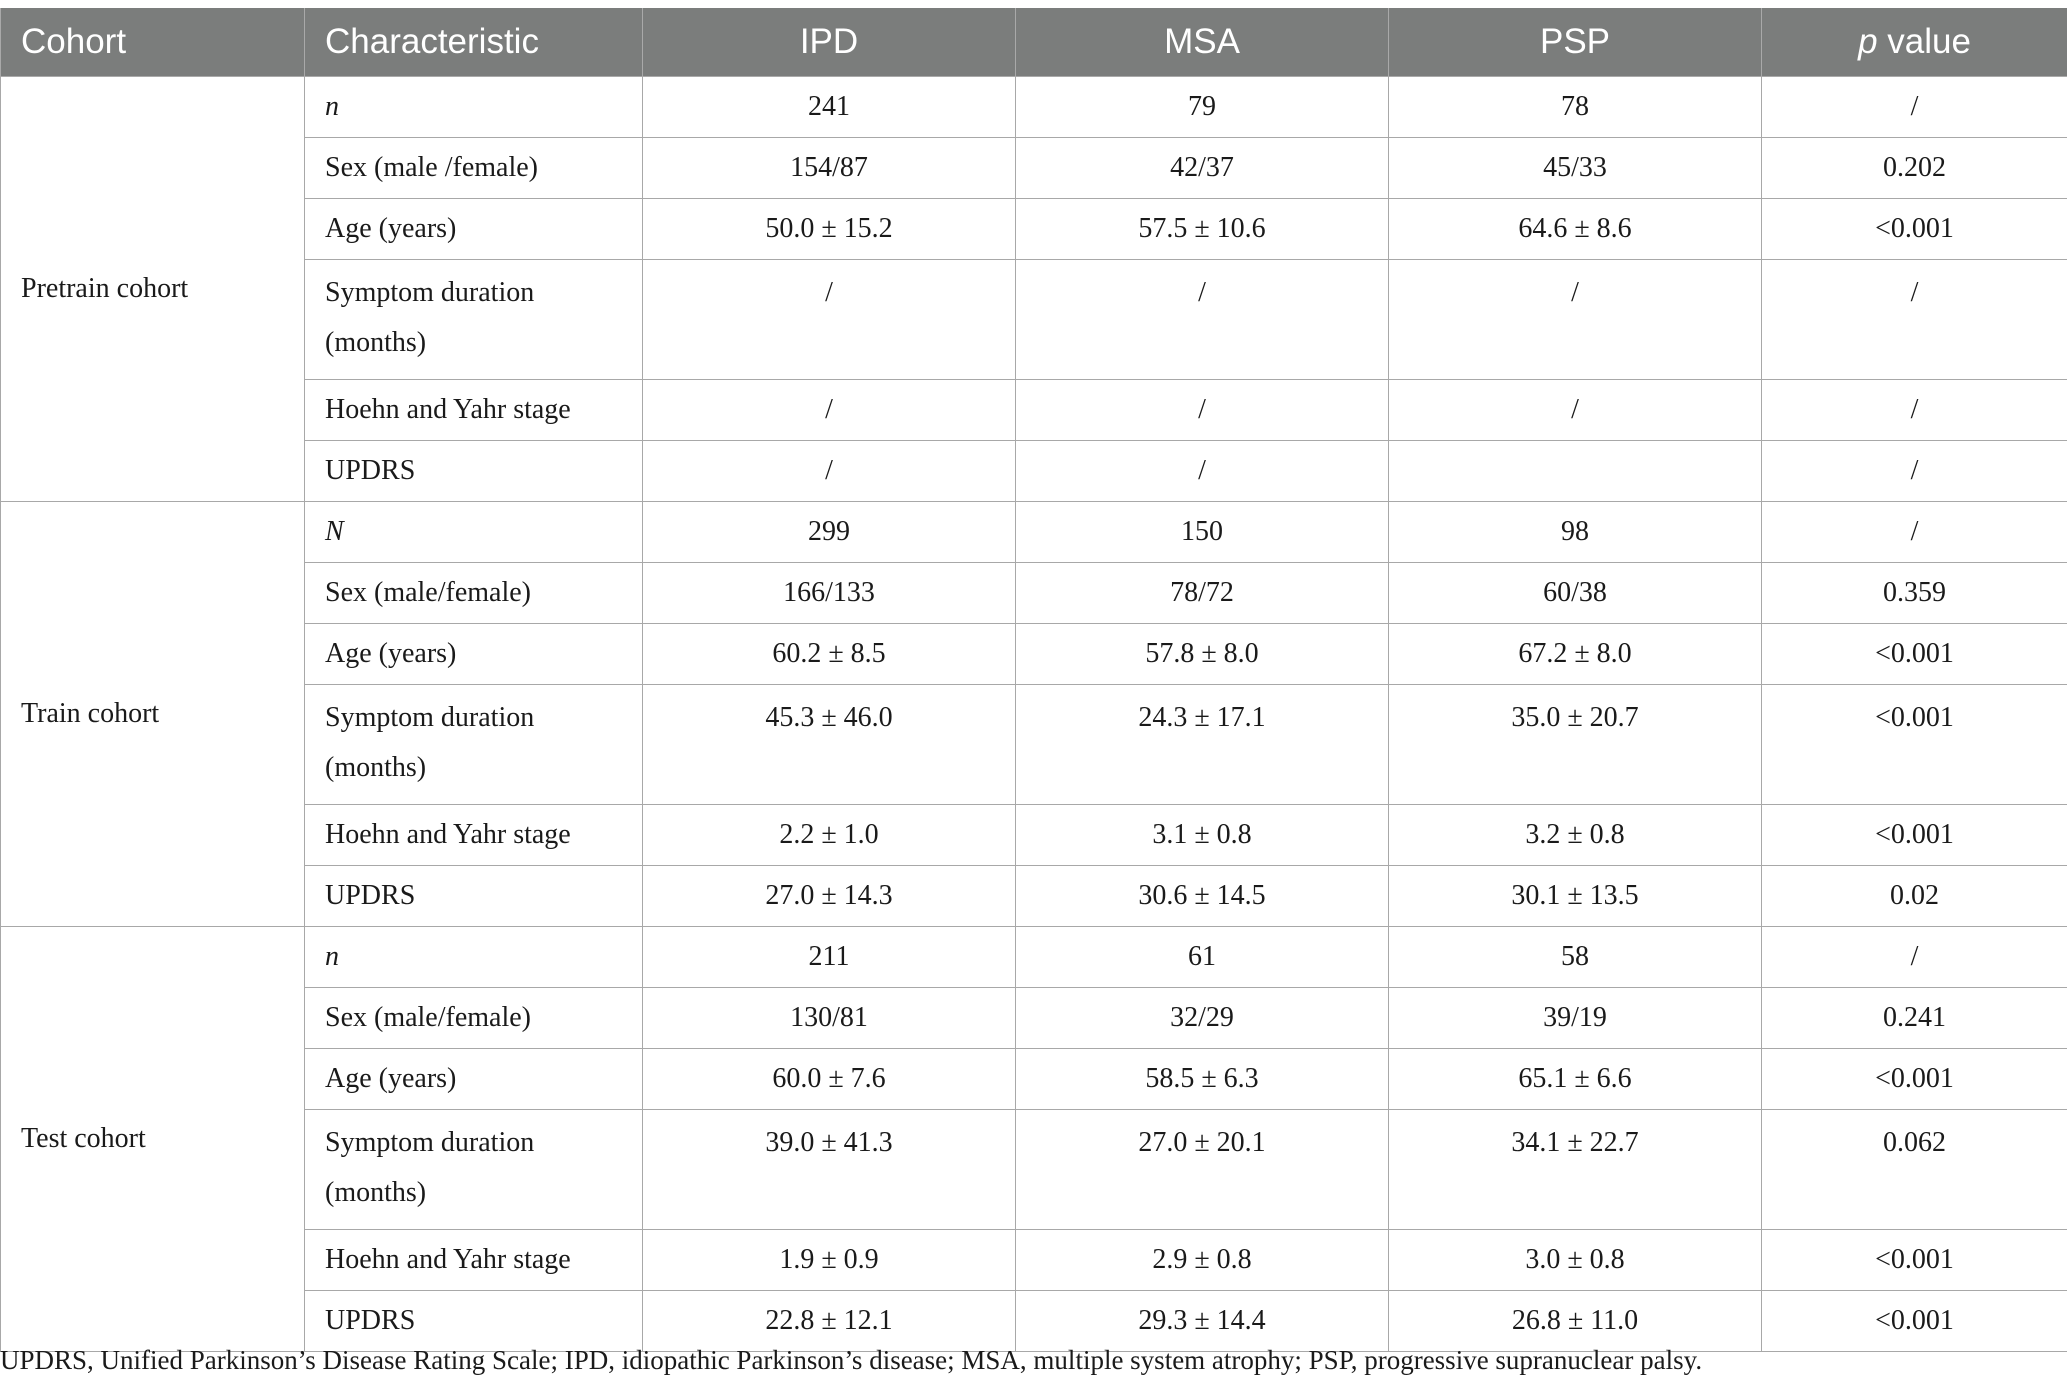  What do you see at coordinates (1202, 42) in the screenshot?
I see `header-msa: MSA` at bounding box center [1202, 42].